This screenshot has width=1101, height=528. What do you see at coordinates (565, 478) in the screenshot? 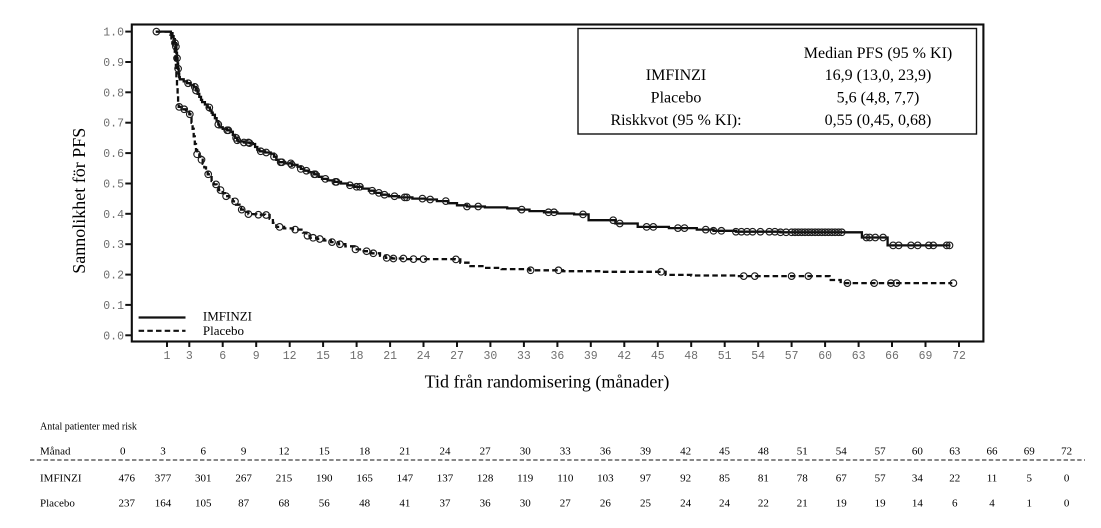
I see `svg-text: 110` at bounding box center [565, 478].